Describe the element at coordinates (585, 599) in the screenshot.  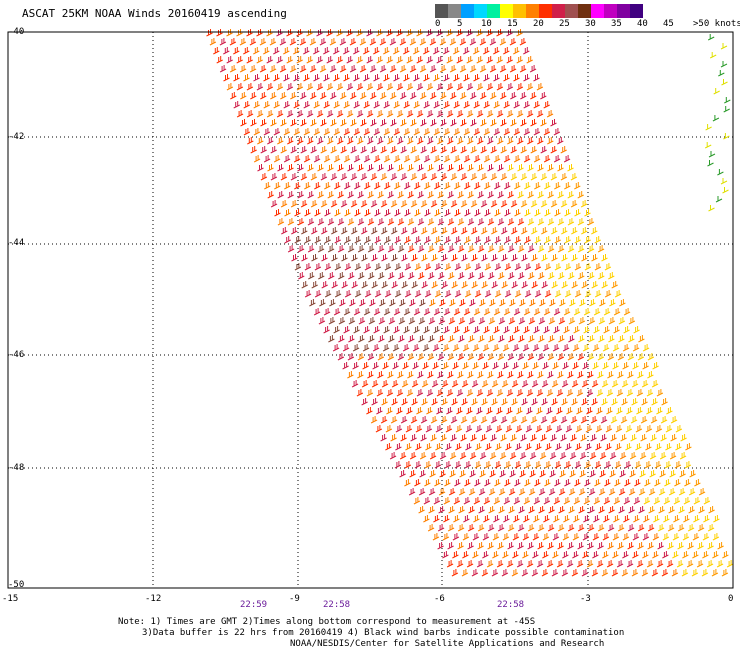
I see `lon-label: -3` at that location.